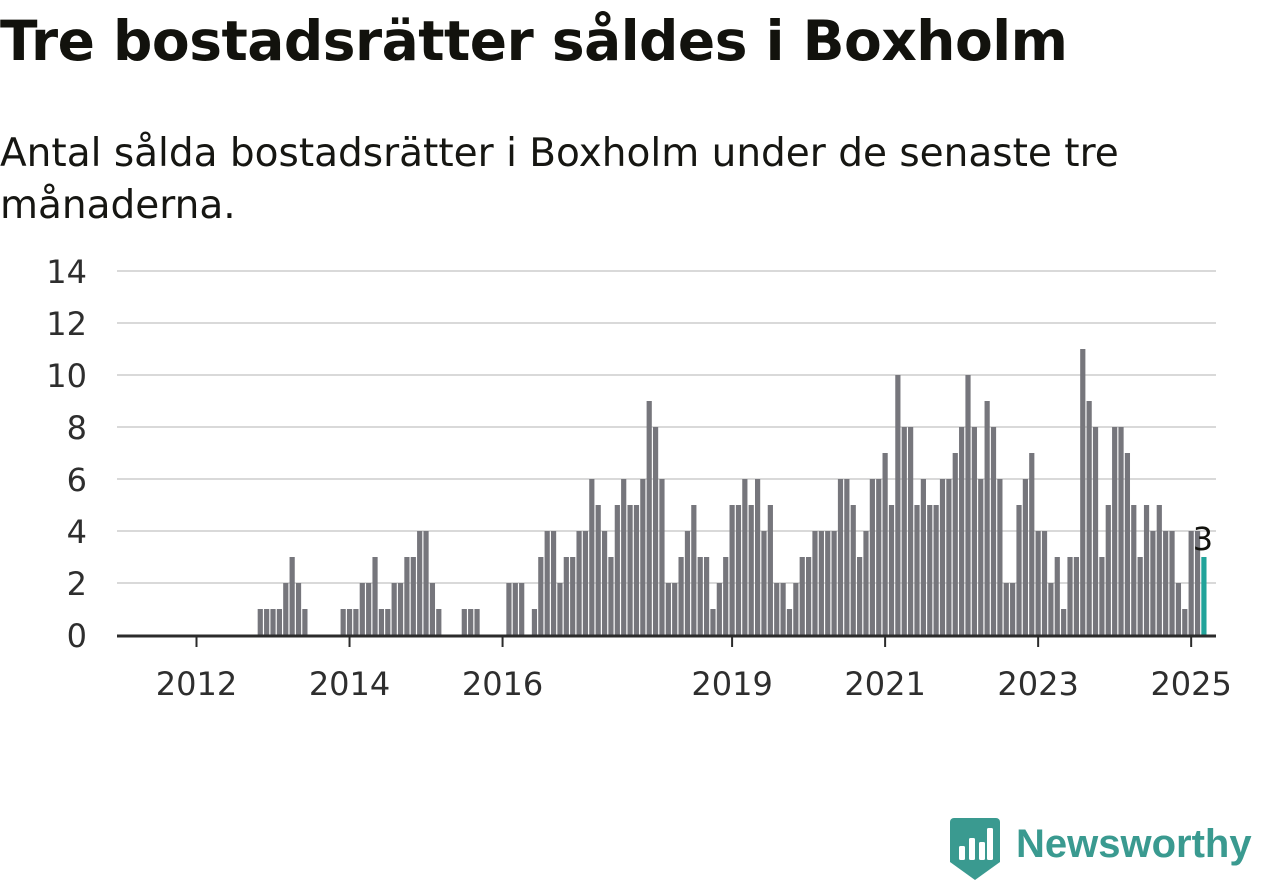  What do you see at coordinates (77, 584) in the screenshot?
I see `y-tick-label: 2` at bounding box center [77, 584].